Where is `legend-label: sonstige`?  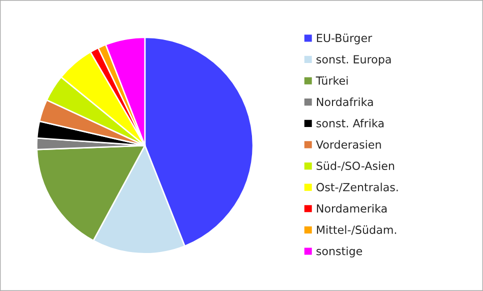 legend-label: sonstige is located at coordinates (339, 252).